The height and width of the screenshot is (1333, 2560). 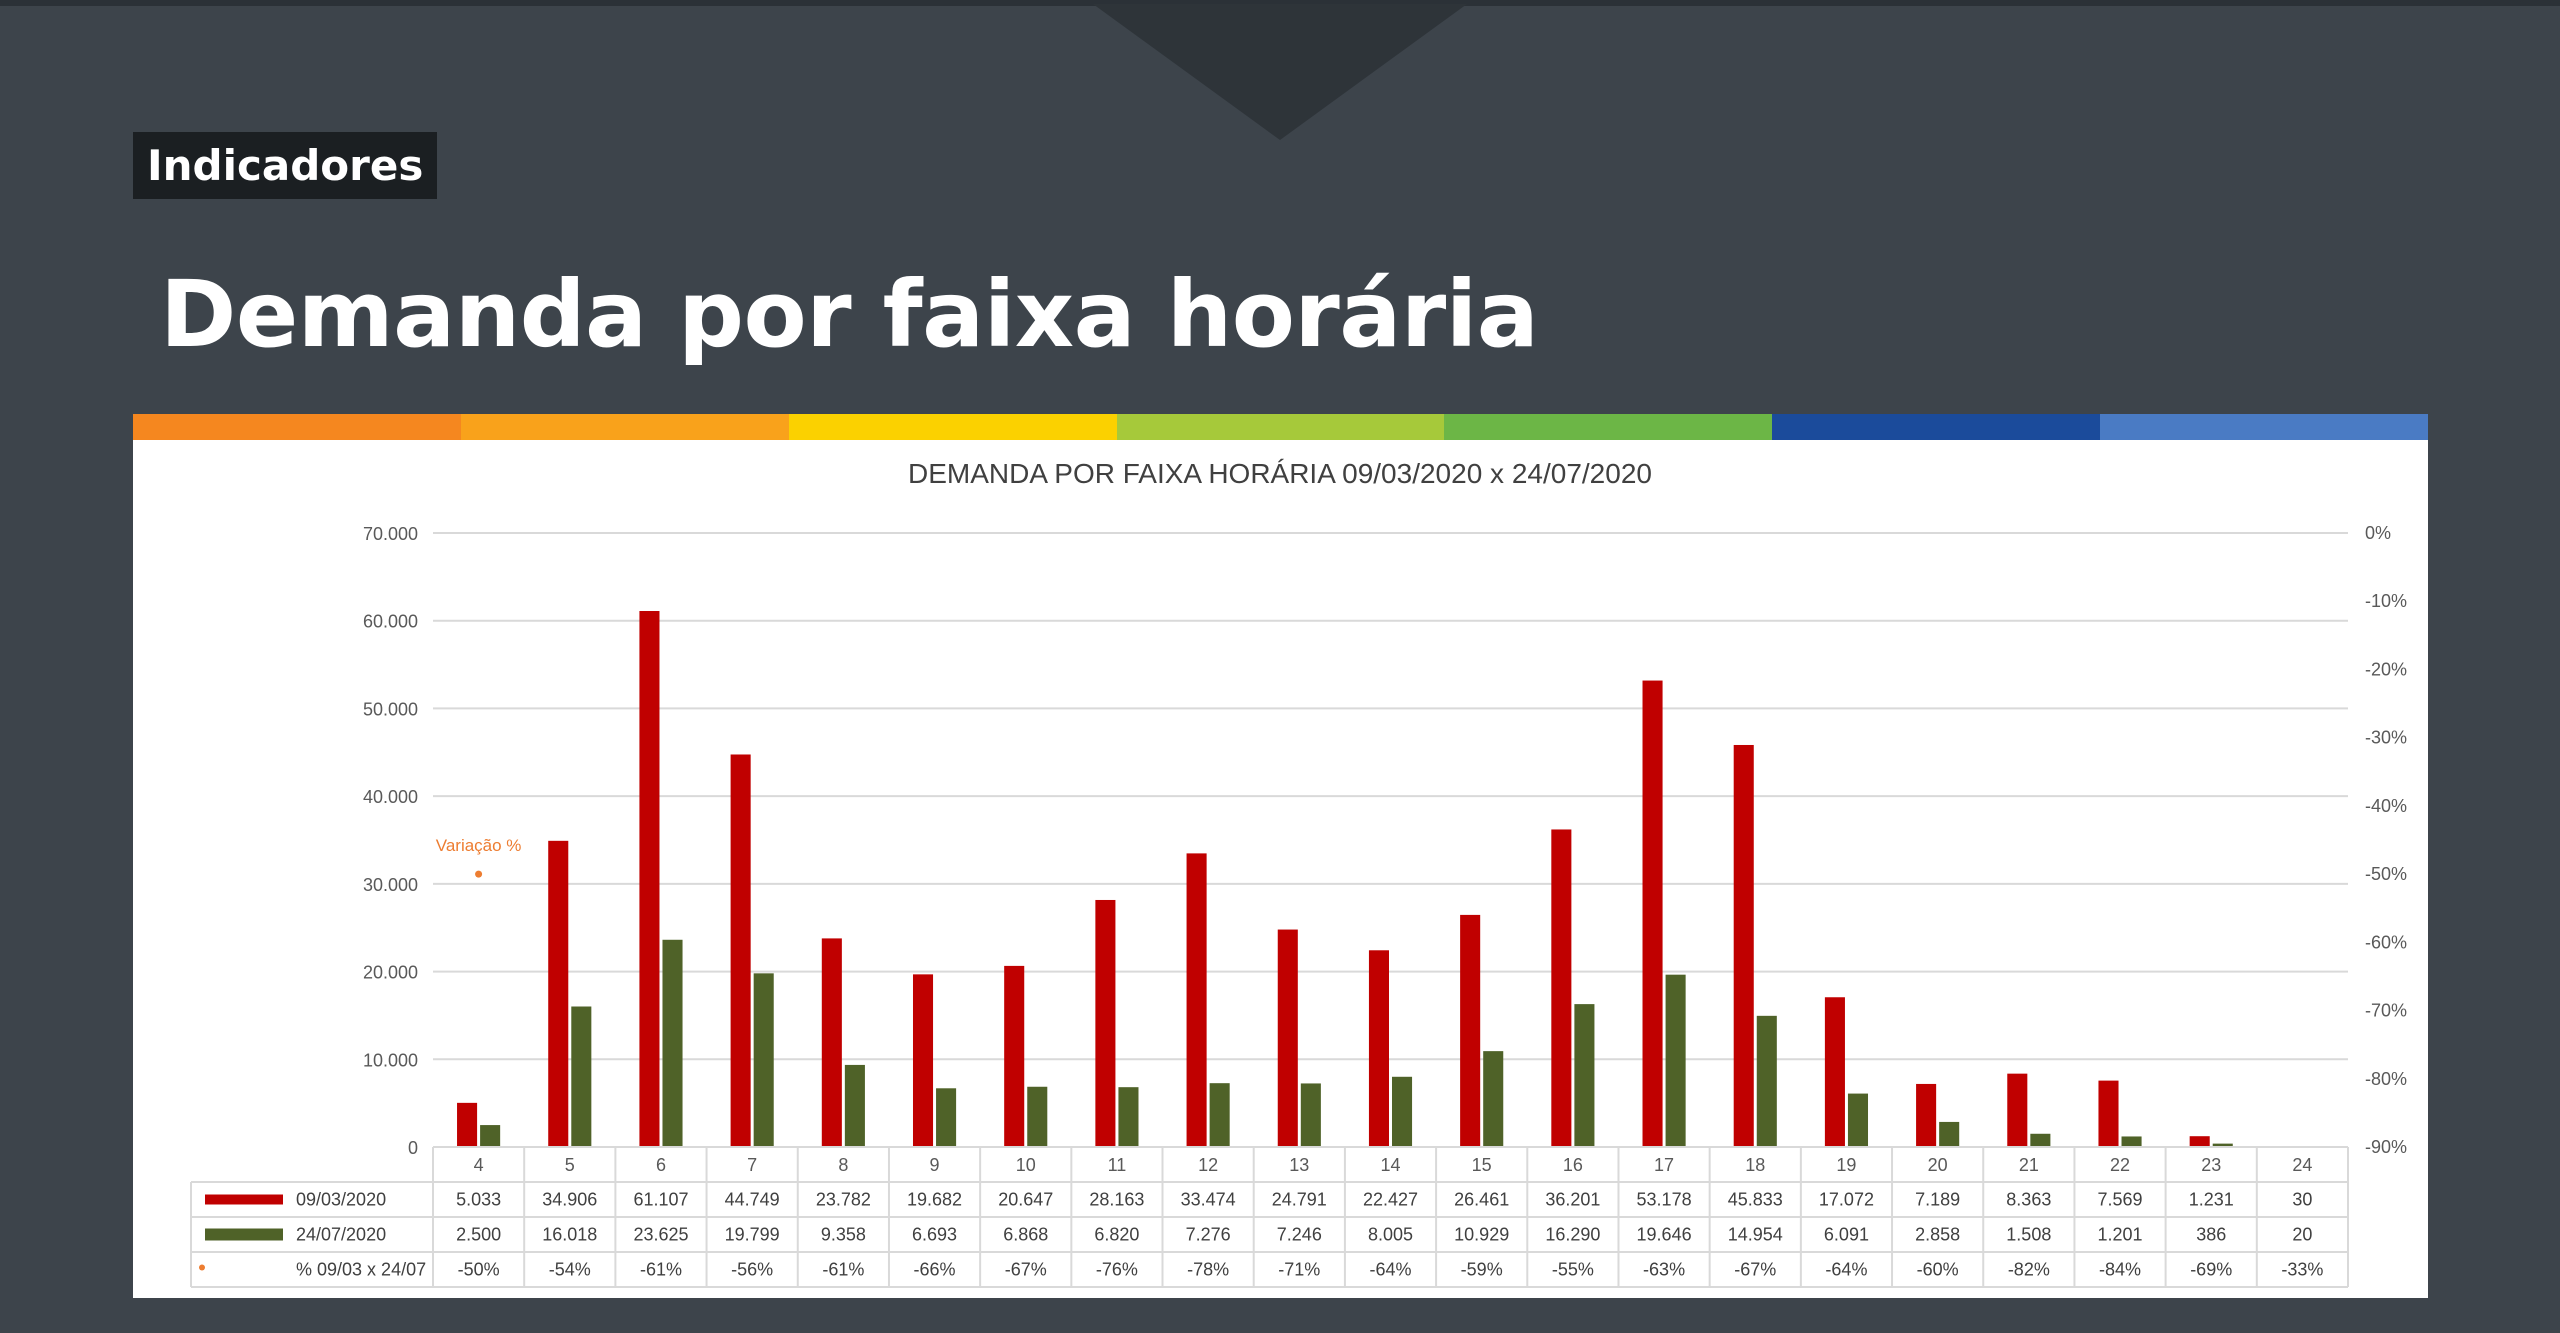 I want to click on table-cell: 7.246, so click(x=1299, y=1235).